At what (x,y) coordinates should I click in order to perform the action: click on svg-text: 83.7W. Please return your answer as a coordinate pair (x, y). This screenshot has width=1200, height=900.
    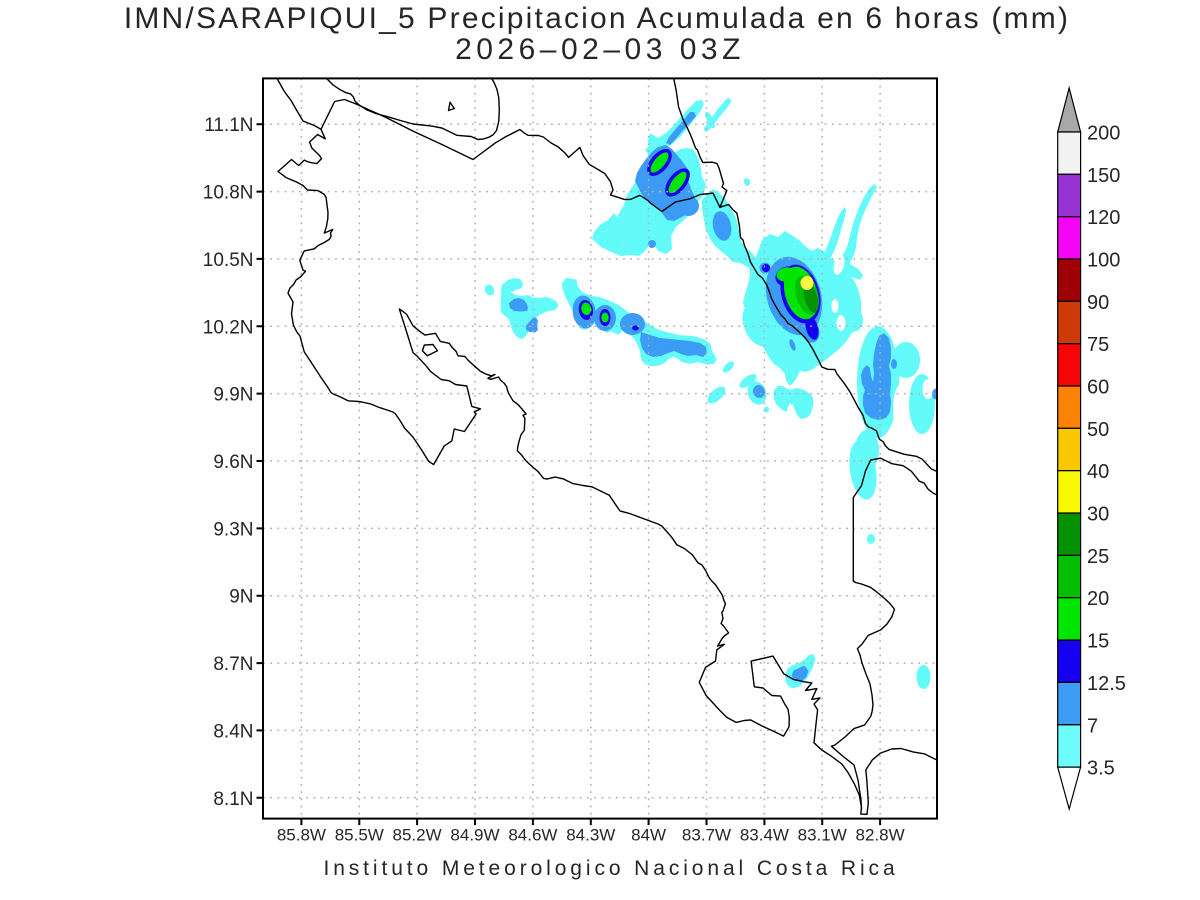
    Looking at the image, I should click on (706, 835).